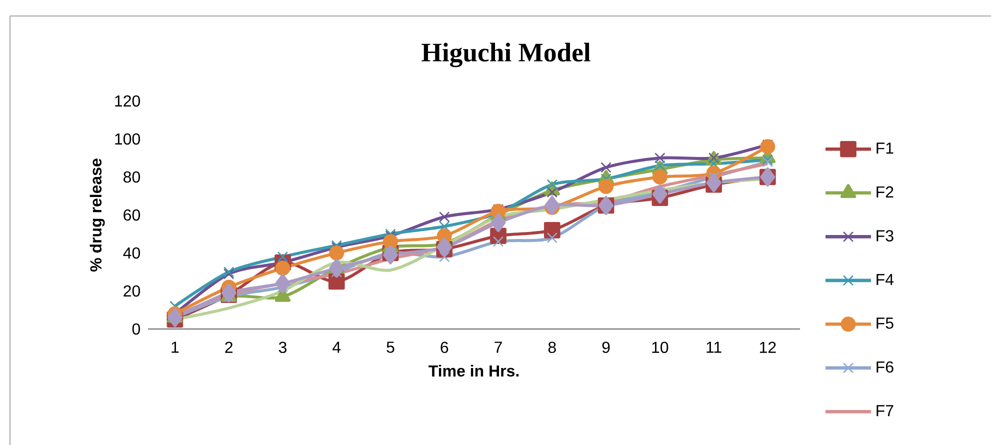 The height and width of the screenshot is (445, 991). I want to click on x-tick-label: 11, so click(714, 347).